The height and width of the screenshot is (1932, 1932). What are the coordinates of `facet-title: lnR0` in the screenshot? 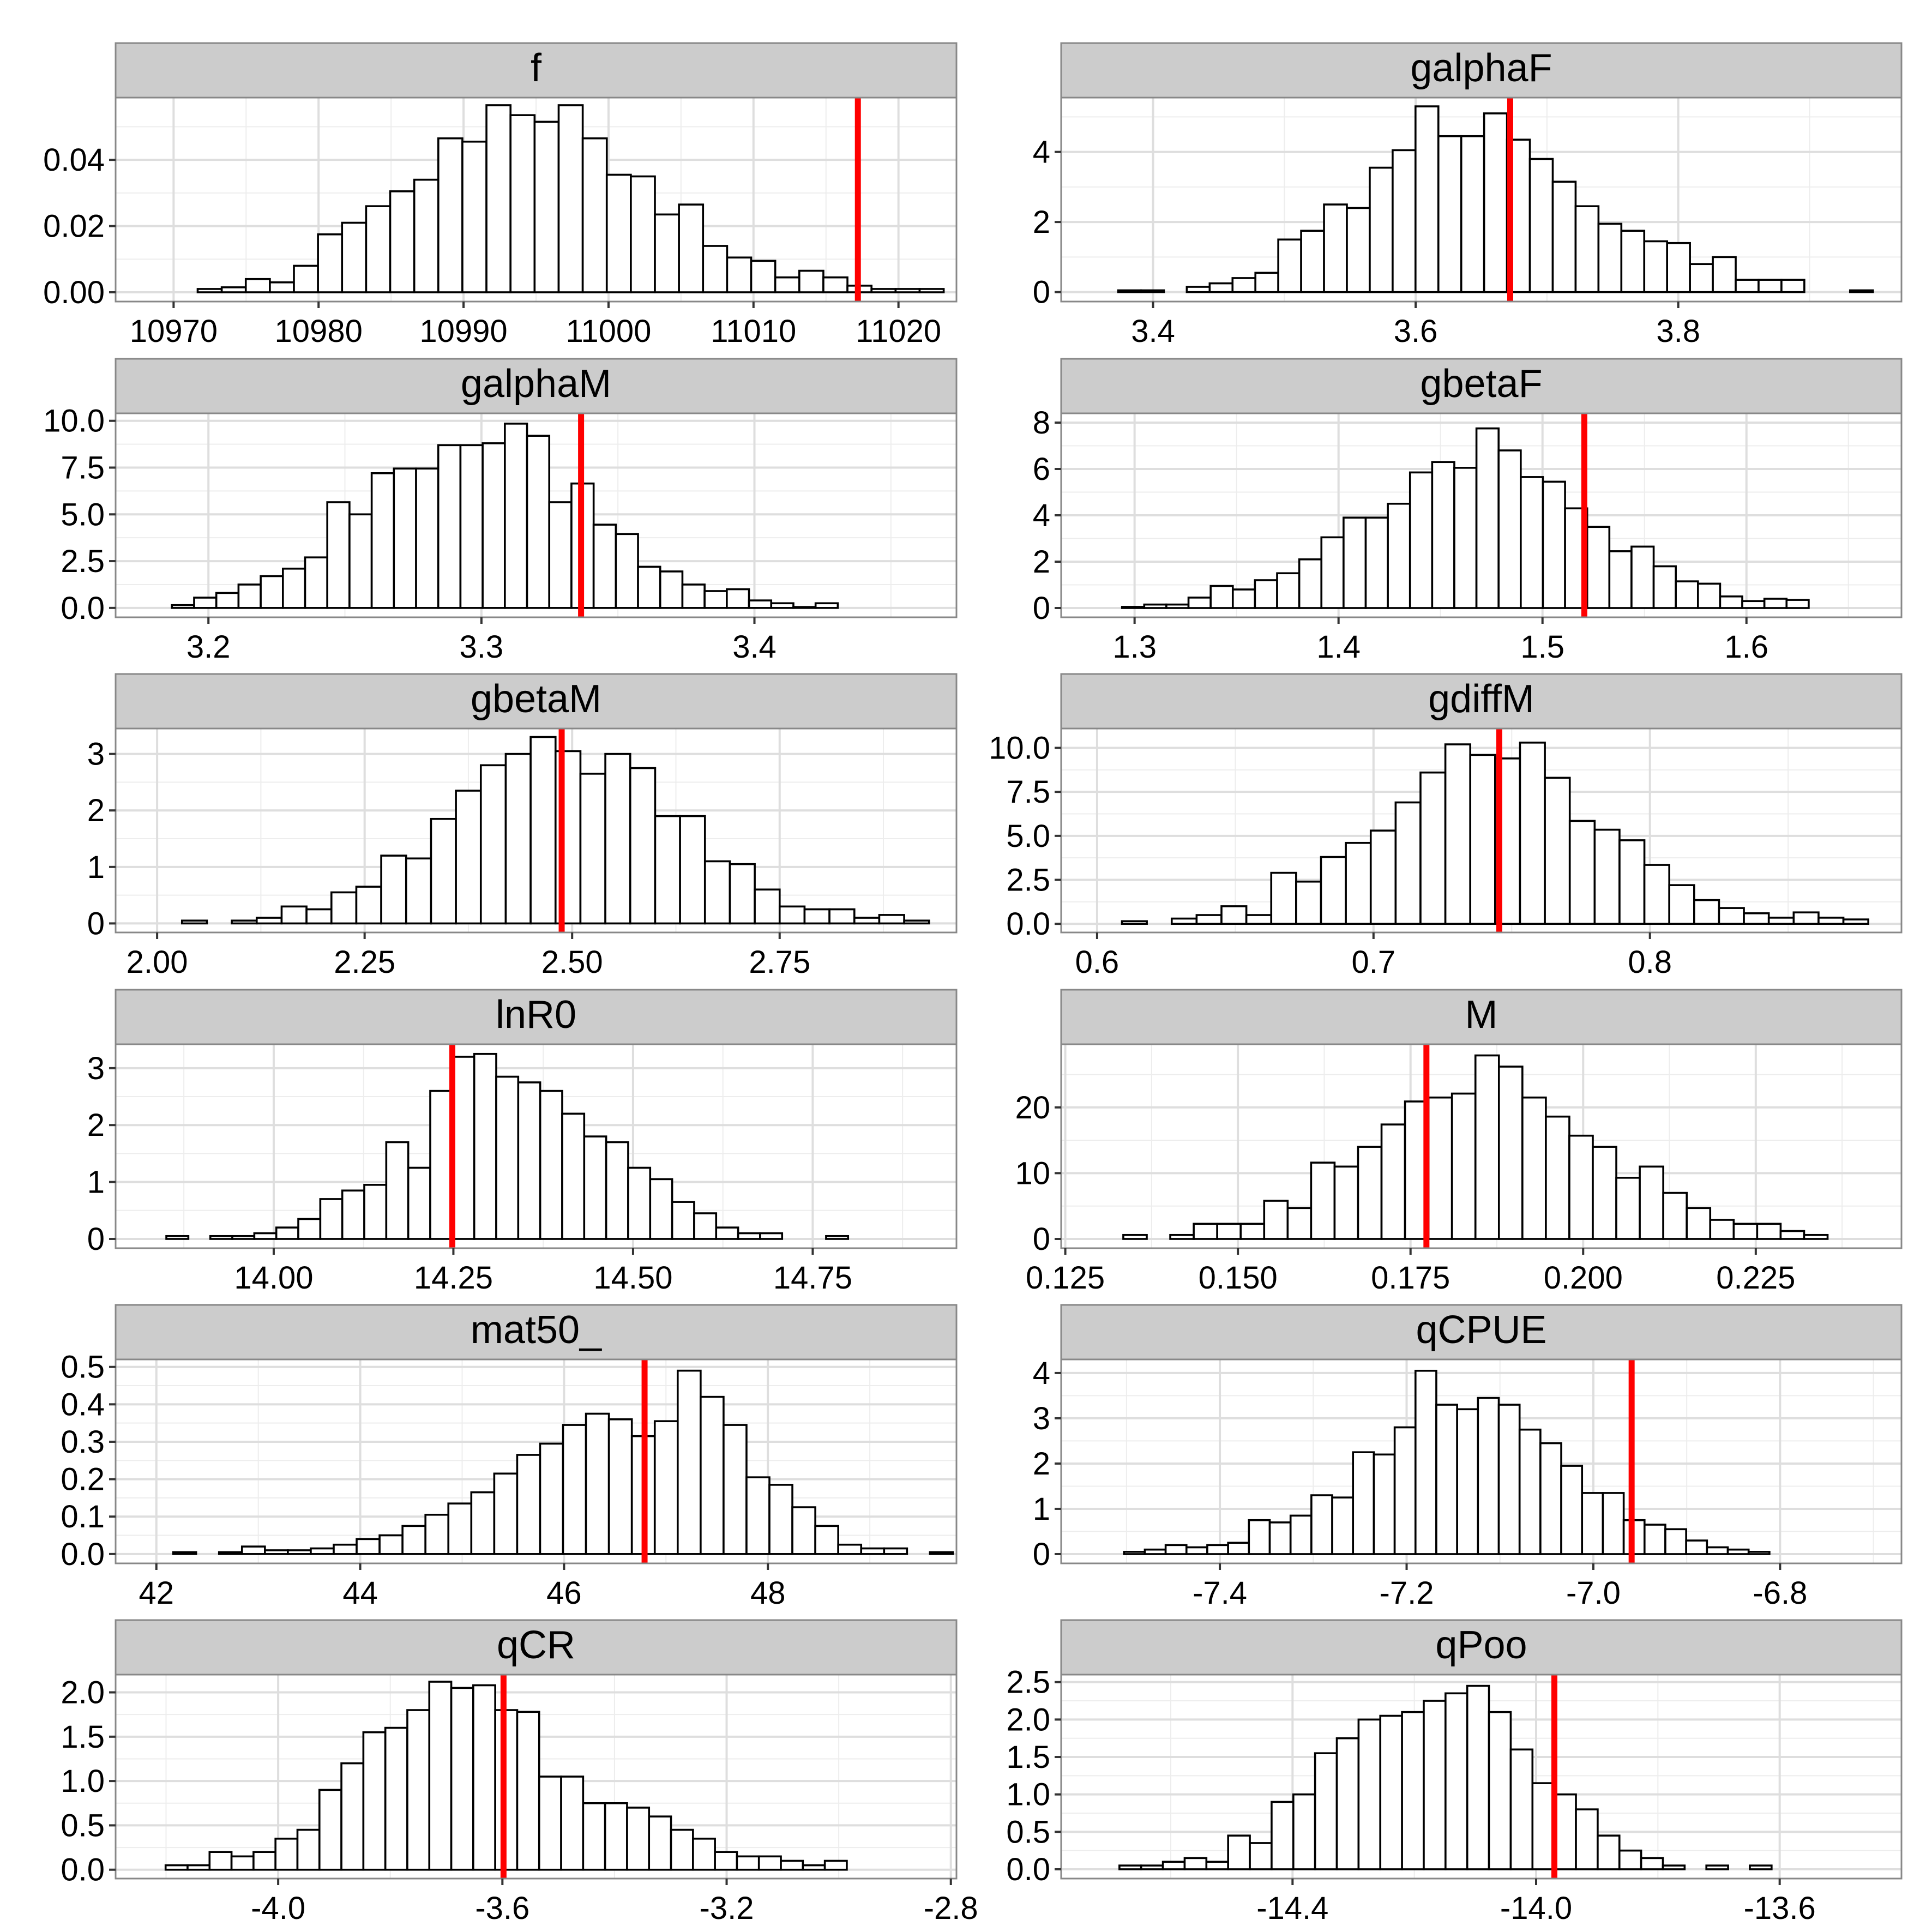 It's located at (536, 1015).